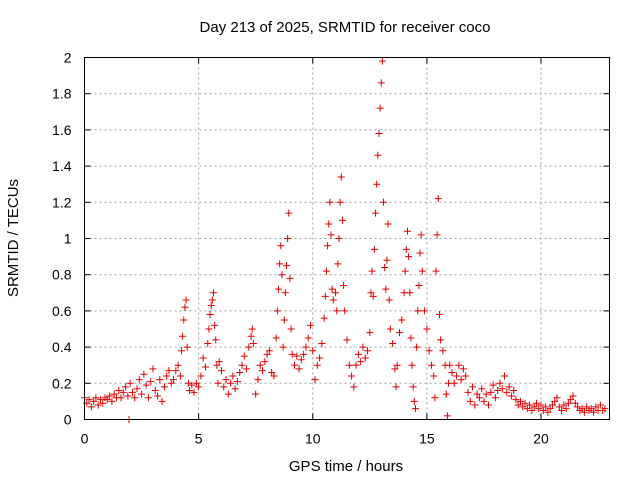  I want to click on y-tick-label: 1, so click(68, 239).